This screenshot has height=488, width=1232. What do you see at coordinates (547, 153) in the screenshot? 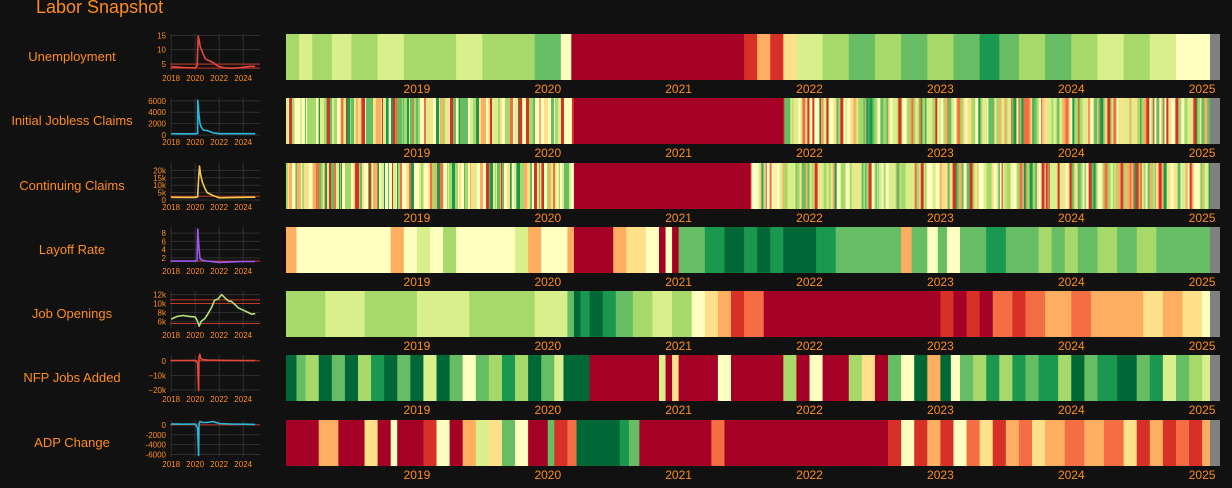
I see `heatmap-x-tick: 2020` at bounding box center [547, 153].